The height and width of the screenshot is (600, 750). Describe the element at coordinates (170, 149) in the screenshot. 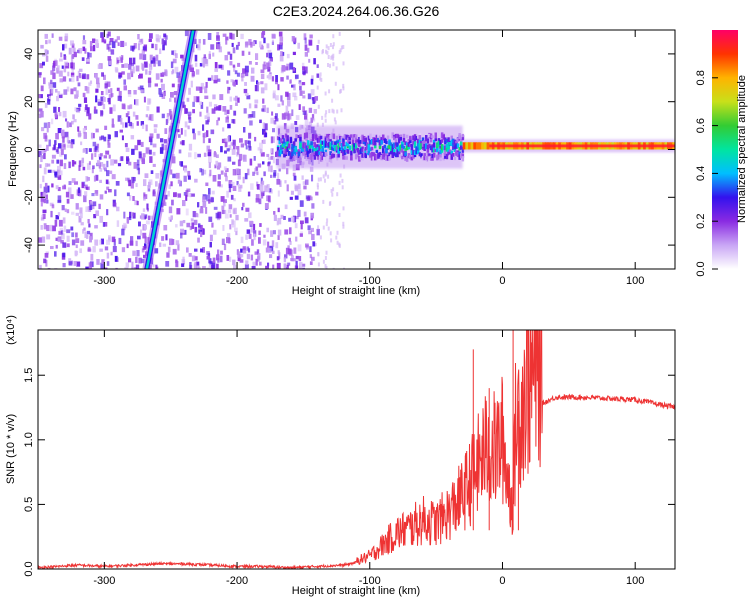

I see `alias-line` at that location.